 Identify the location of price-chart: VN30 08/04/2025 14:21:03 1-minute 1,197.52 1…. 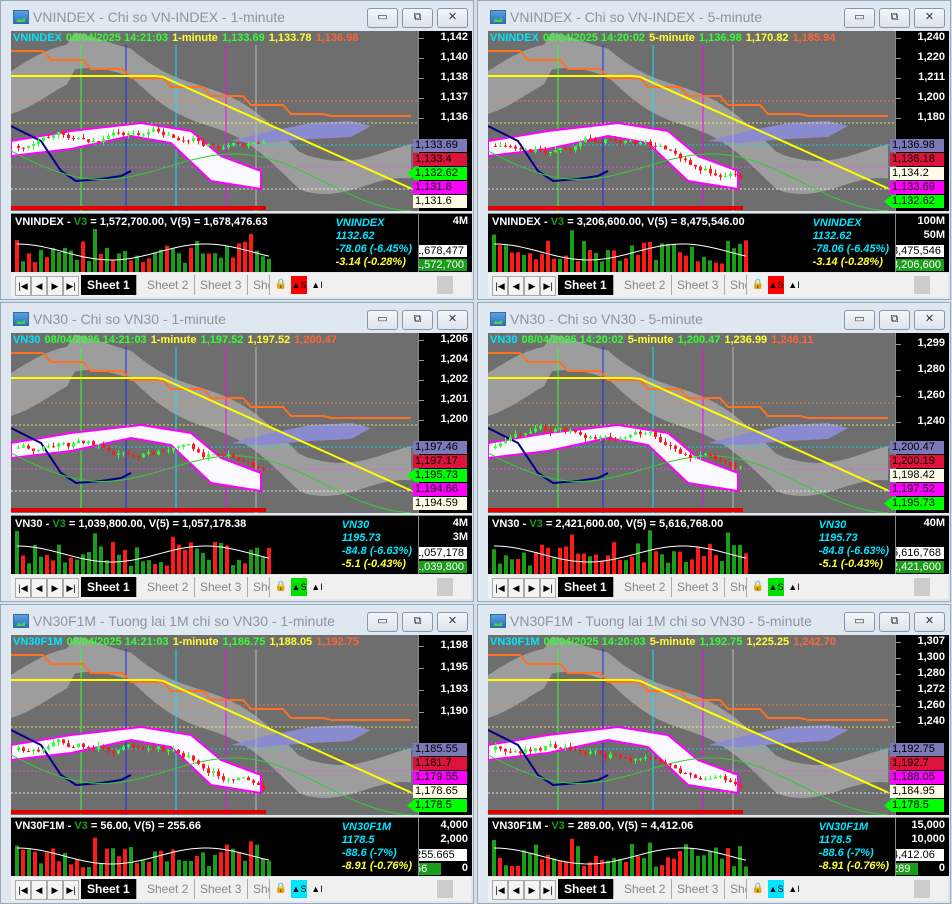
(214, 423).